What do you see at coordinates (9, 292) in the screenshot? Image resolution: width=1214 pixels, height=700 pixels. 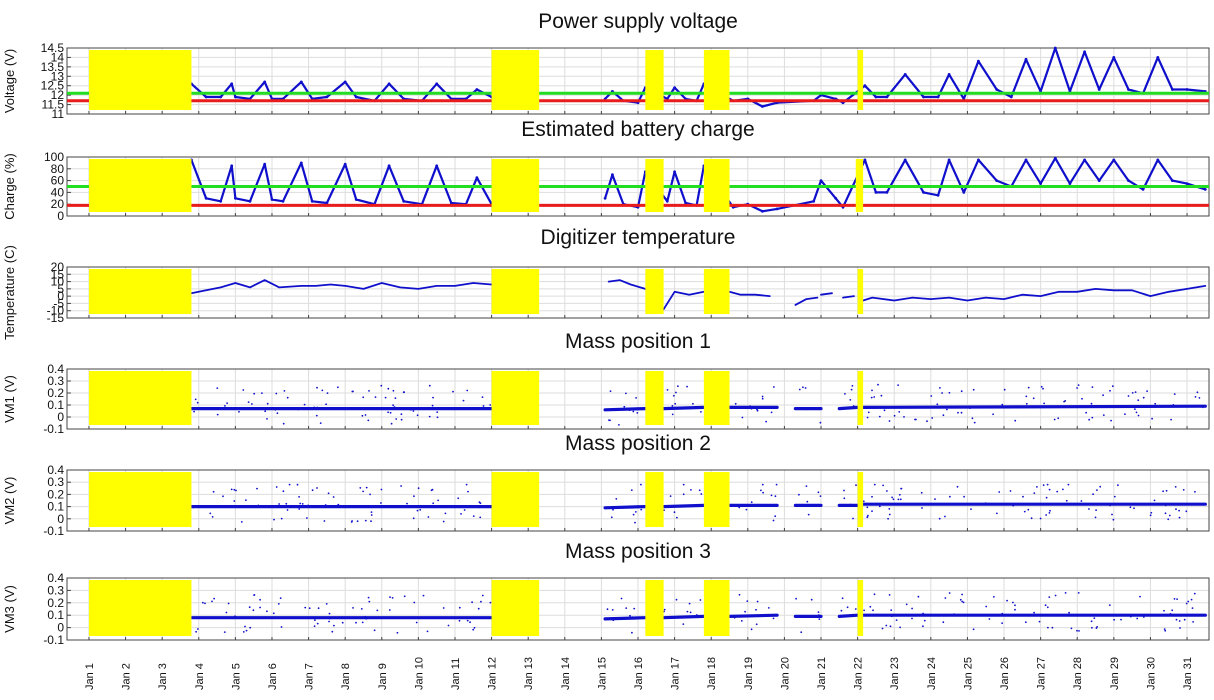 I see `y-axis-label: Temperature (C)` at bounding box center [9, 292].